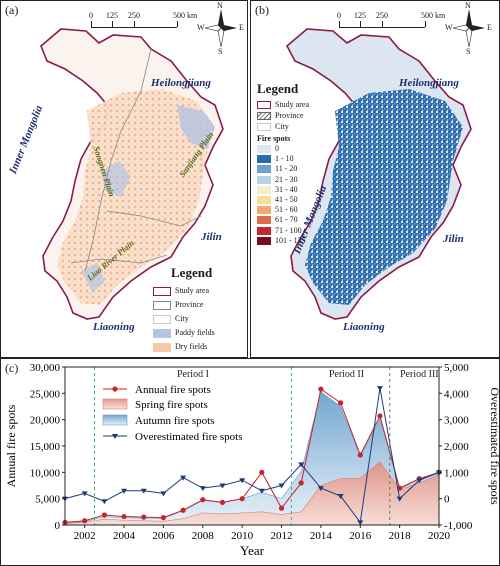  Describe the element at coordinates (163, 536) in the screenshot. I see `x-tick-label: 2006` at that location.